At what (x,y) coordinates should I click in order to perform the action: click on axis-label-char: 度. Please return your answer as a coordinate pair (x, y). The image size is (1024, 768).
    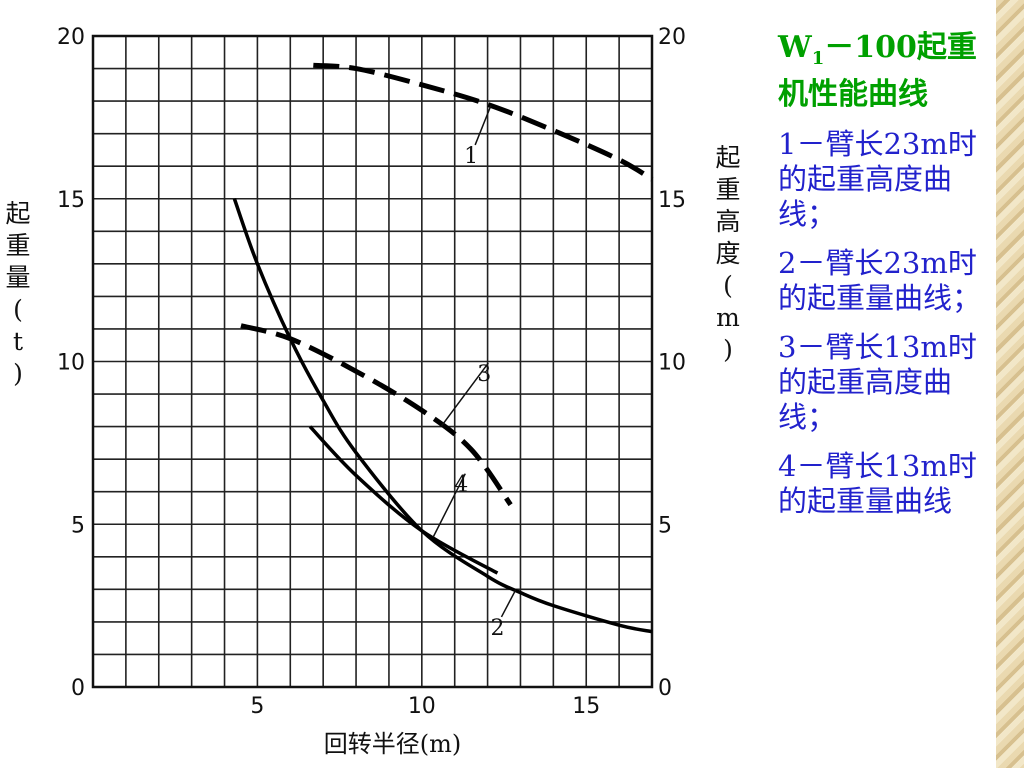
    Looking at the image, I should click on (727, 253).